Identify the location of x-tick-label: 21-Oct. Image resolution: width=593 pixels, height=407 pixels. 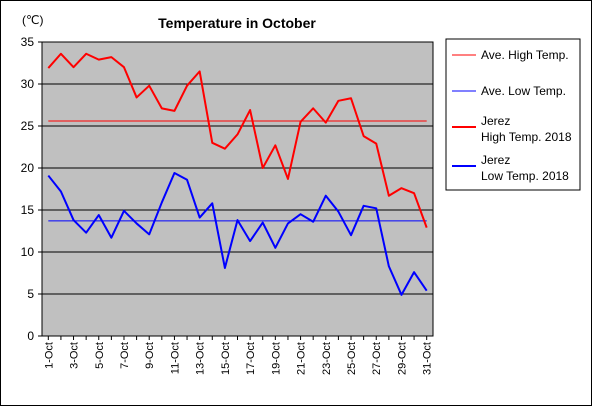
(302, 358).